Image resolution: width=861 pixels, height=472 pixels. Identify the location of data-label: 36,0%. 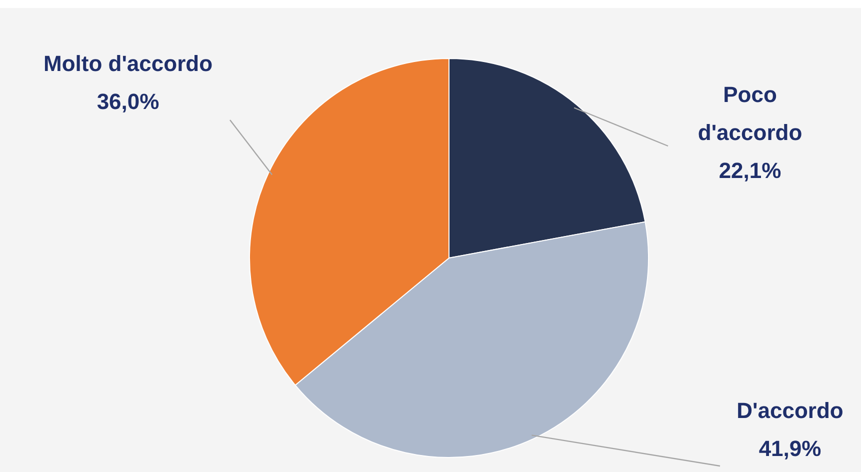
(128, 101).